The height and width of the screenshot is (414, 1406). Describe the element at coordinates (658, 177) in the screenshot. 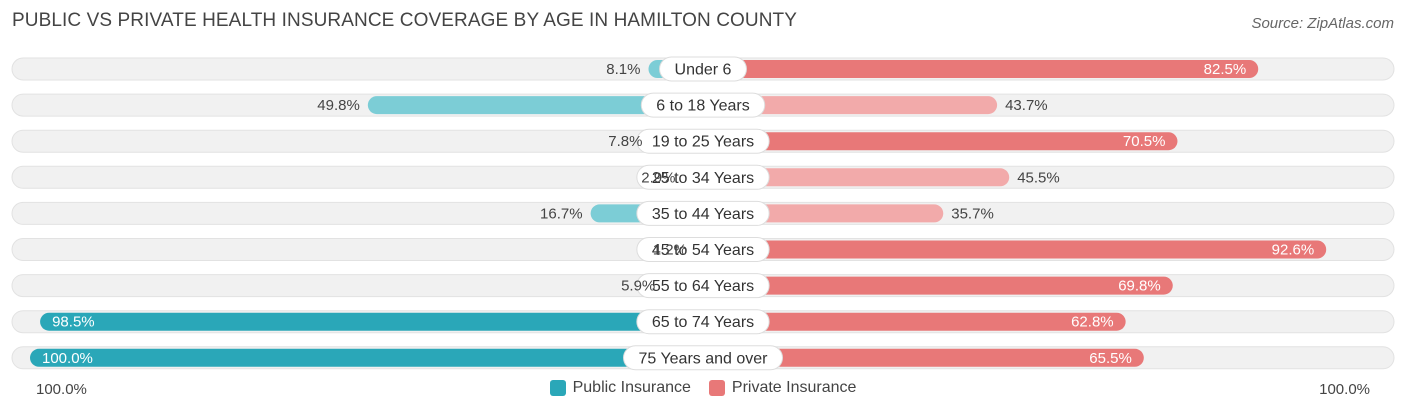

I see `value-label-public: 2.9%` at that location.